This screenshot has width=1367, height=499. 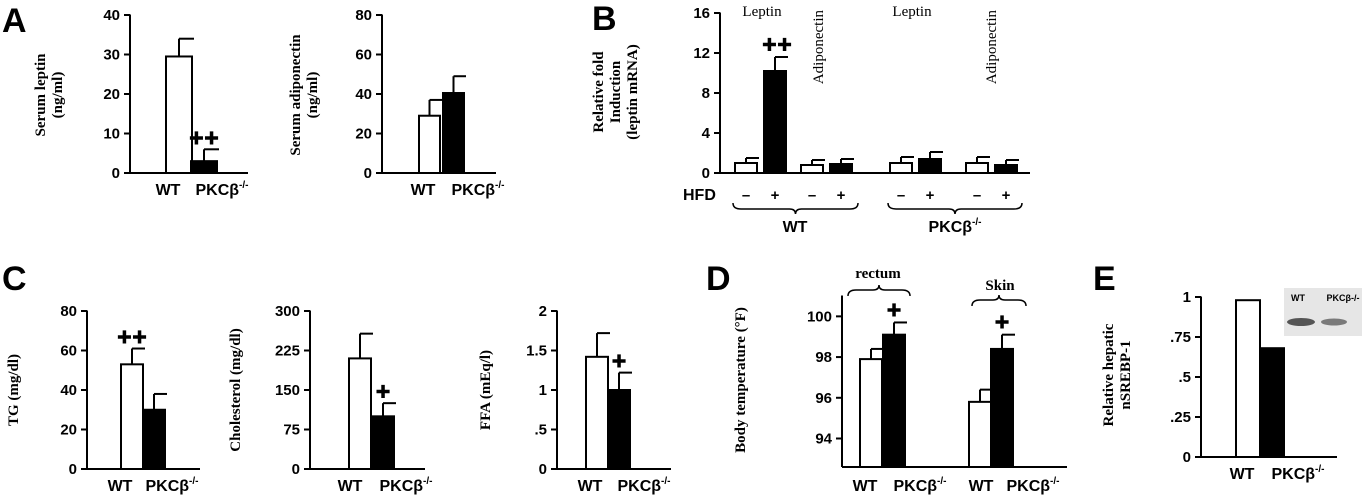 I want to click on tg-significance-mark: ✚✚, so click(x=132, y=338).